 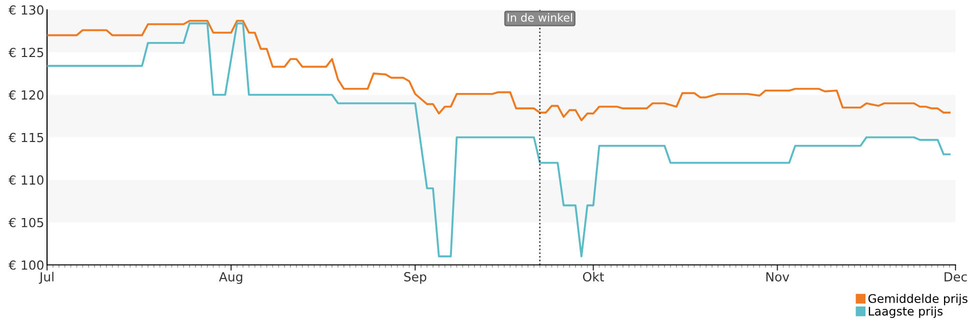 What do you see at coordinates (230, 278) in the screenshot?
I see `x-tick-label: Aug` at bounding box center [230, 278].